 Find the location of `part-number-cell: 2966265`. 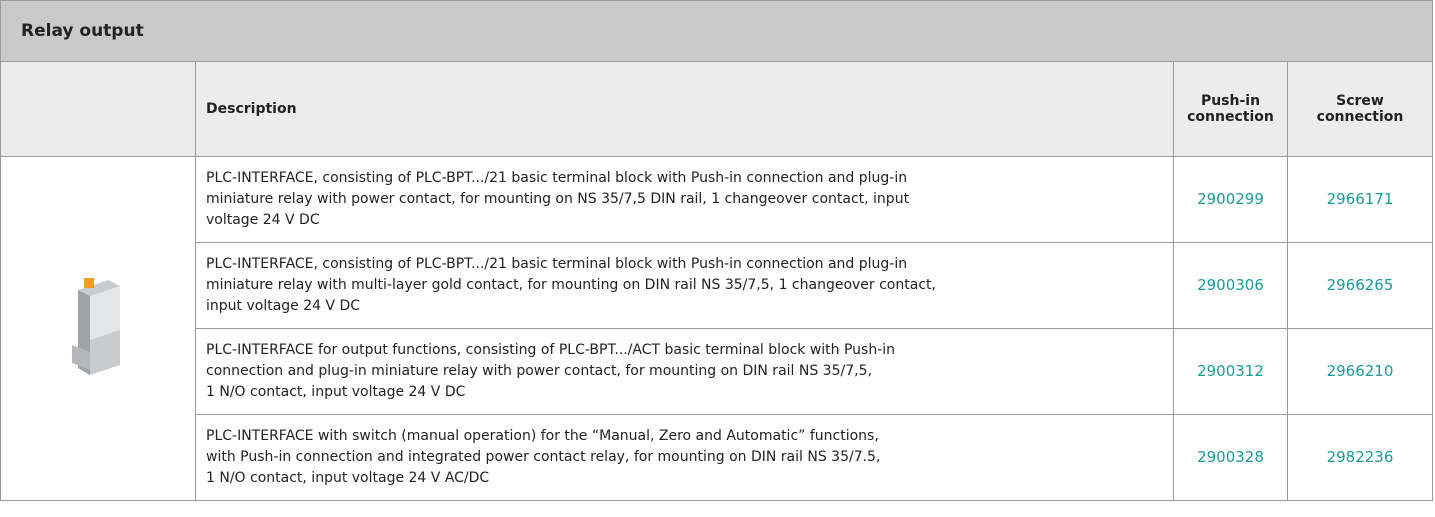

part-number-cell: 2966265 is located at coordinates (1360, 285).